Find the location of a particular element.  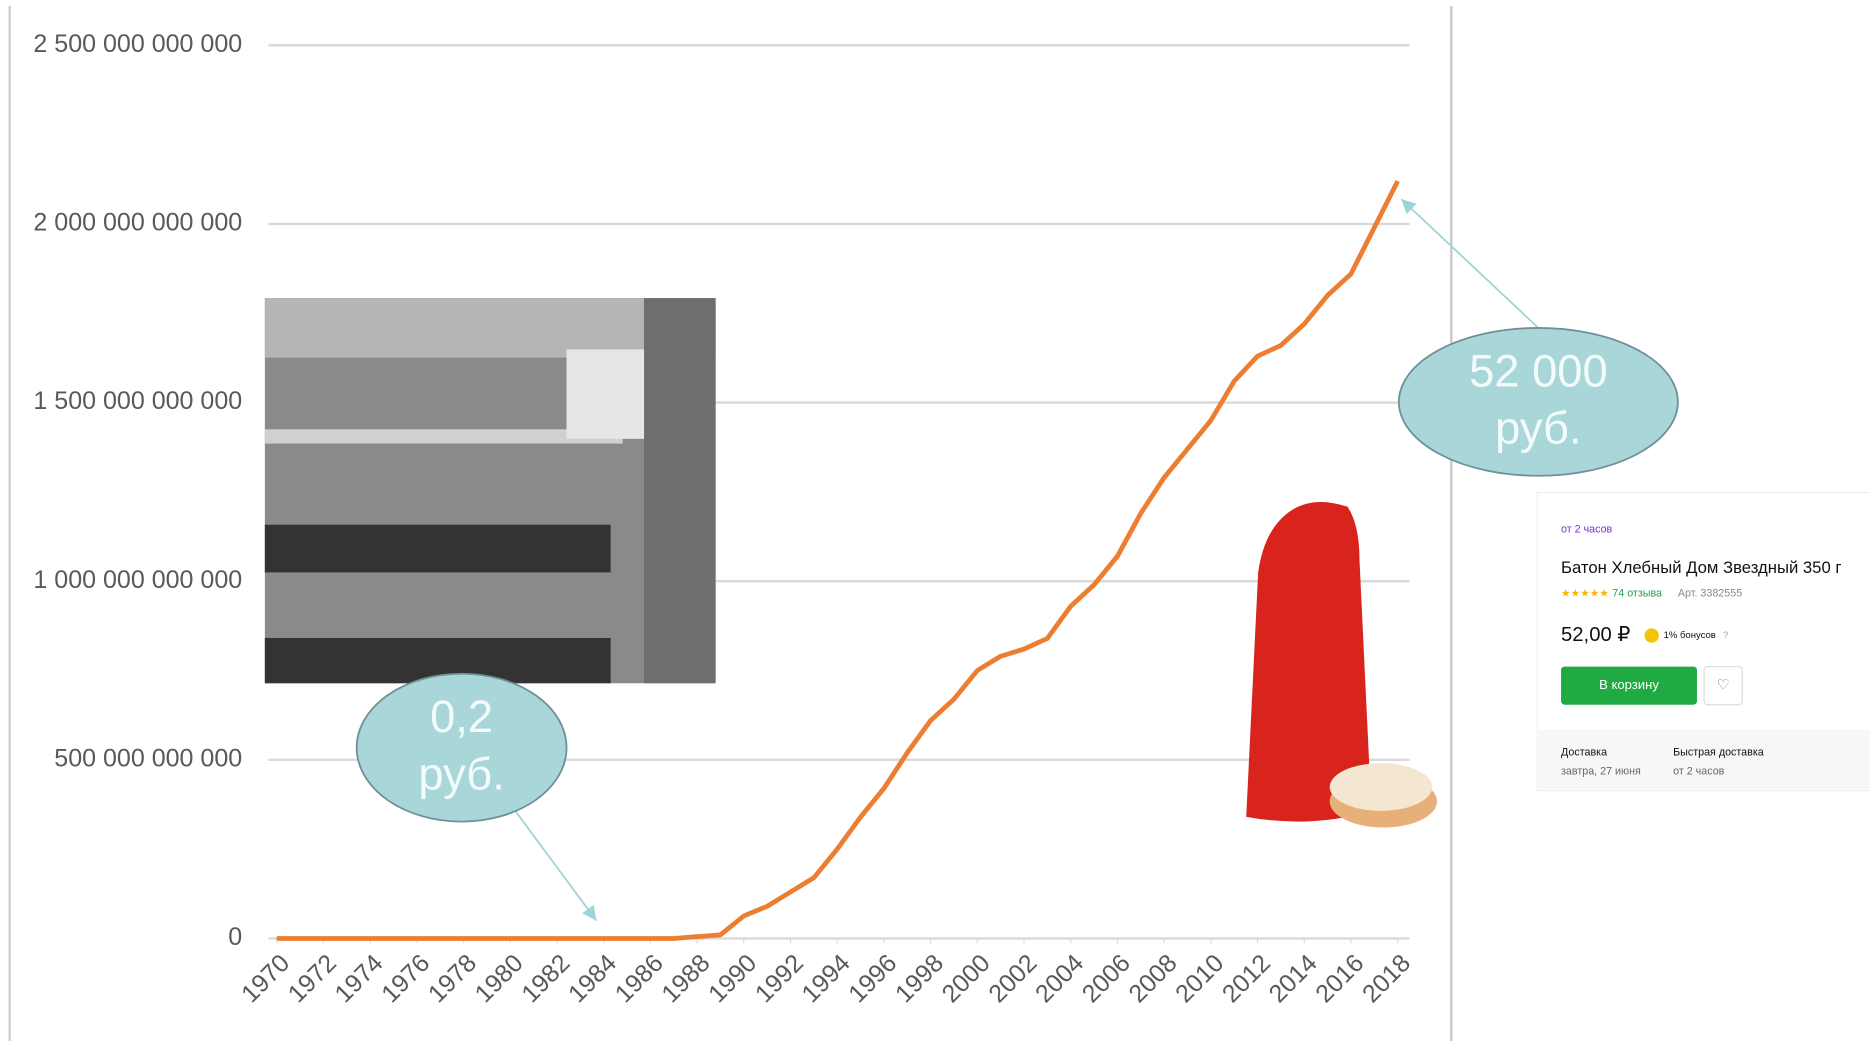

package is located at coordinates (1309, 662).